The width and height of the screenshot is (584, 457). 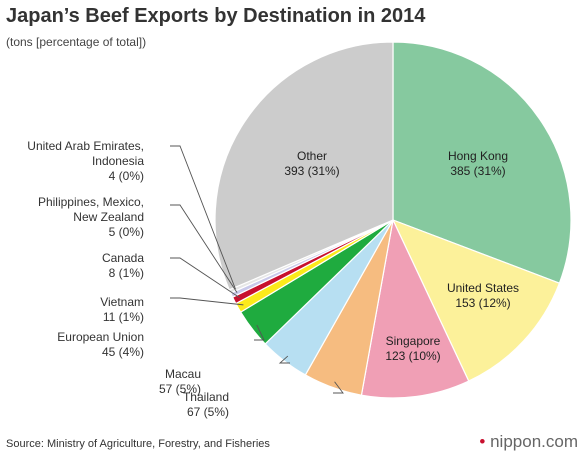 I want to click on brand-logo: • nippon.com, so click(x=528, y=441).